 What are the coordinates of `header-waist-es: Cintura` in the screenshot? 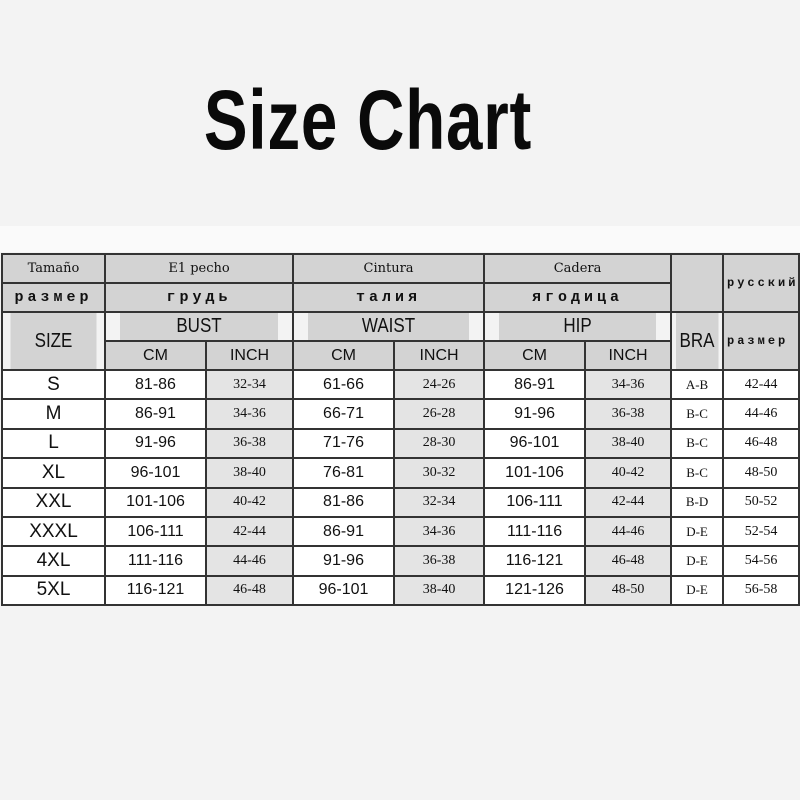 It's located at (389, 268).